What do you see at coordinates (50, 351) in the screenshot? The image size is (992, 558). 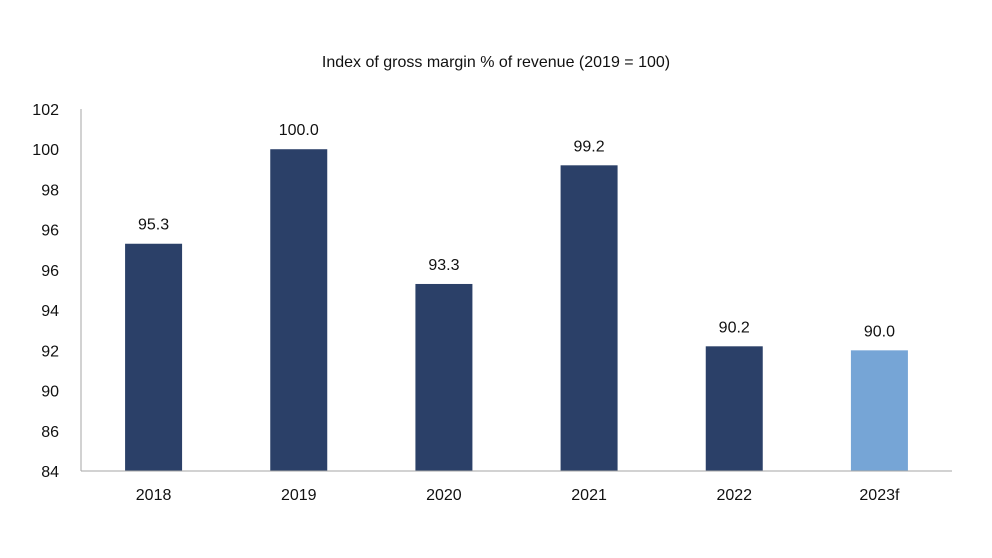 I see `y-tick-label: 92` at bounding box center [50, 351].